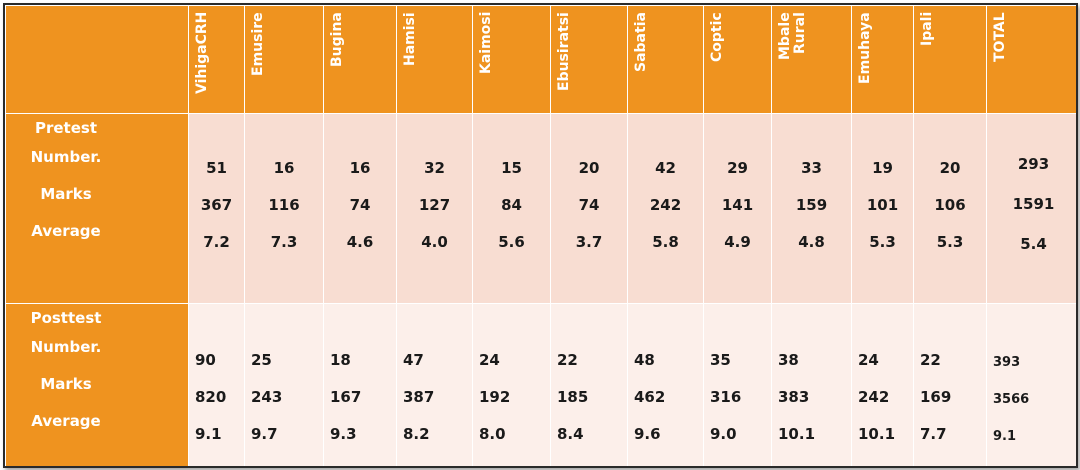 Image resolution: width=1080 pixels, height=470 pixels. What do you see at coordinates (737, 378) in the screenshot?
I see `cell-stack: 35 316 9.0` at bounding box center [737, 378].